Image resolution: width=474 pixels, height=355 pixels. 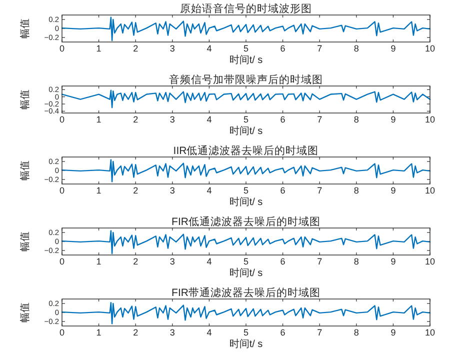 I want to click on chart-title: FIR带通滤波器去噪后的时域图, so click(x=246, y=292).